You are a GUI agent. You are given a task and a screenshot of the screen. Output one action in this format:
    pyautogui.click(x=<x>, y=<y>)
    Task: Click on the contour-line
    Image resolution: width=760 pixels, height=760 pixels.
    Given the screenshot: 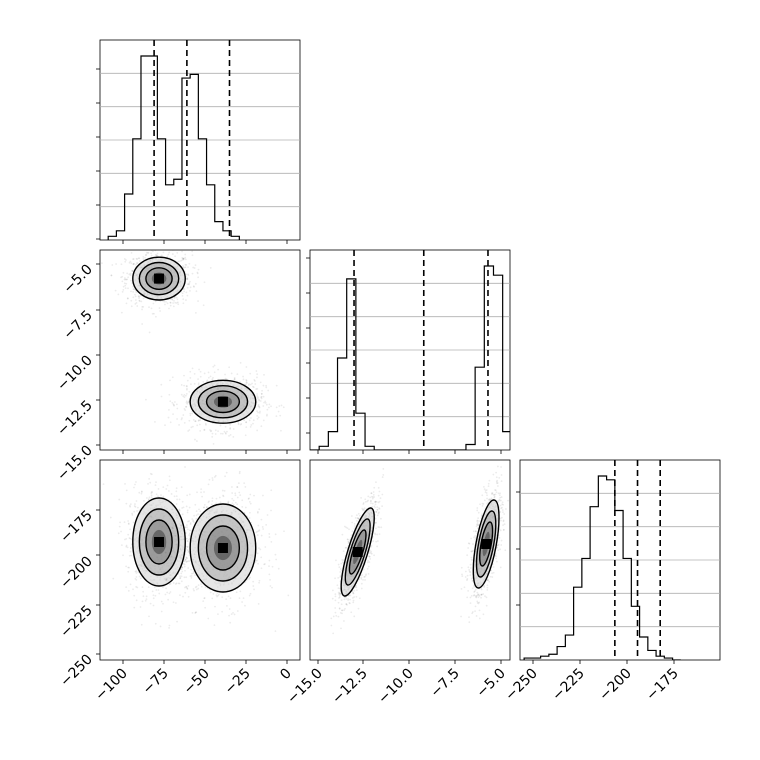 What is the action you would take?
    pyautogui.click(x=223, y=401)
    